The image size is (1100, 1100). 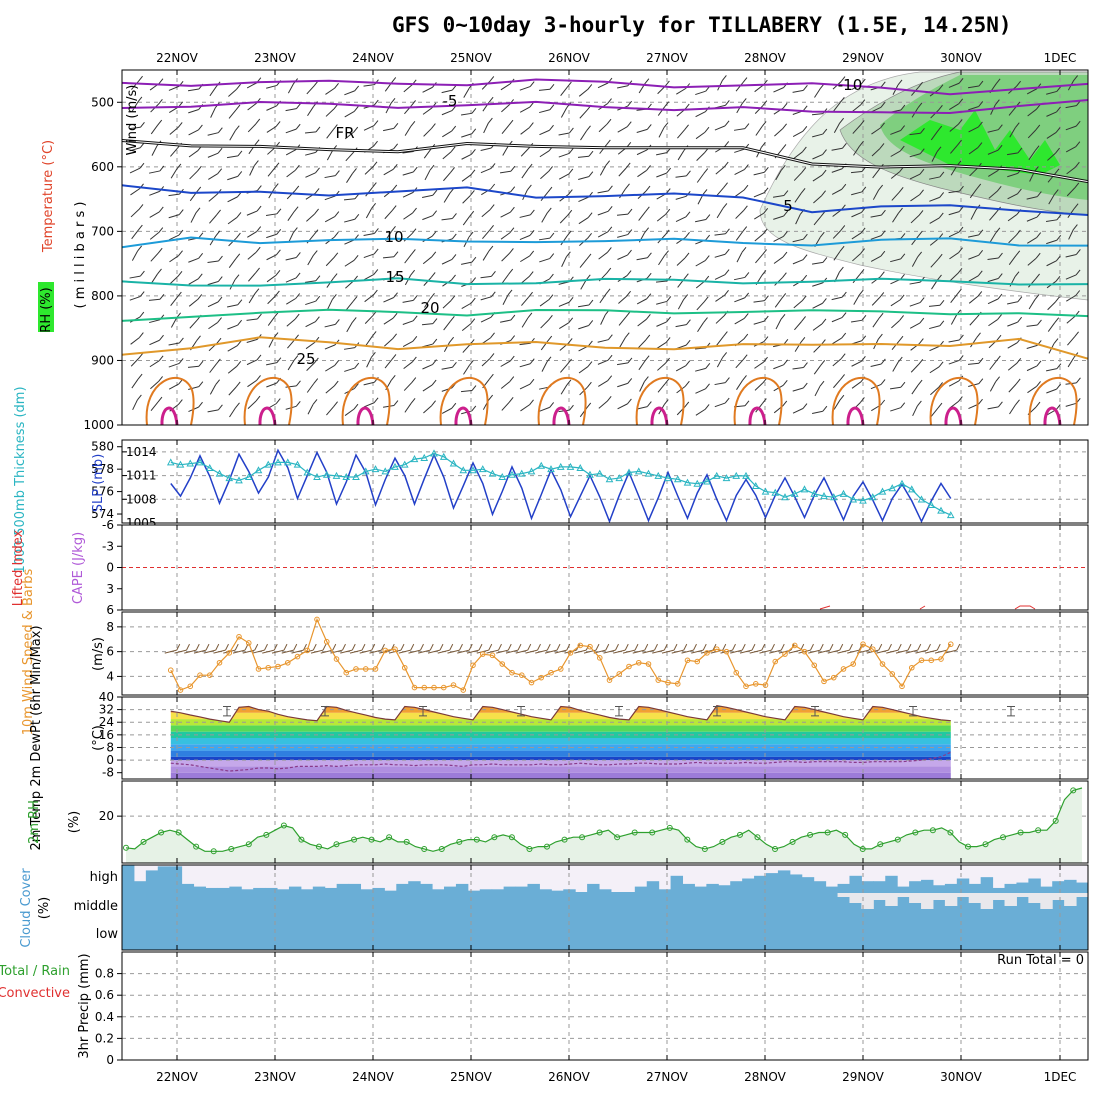 What do you see at coordinates (746, 651) in the screenshot?
I see `surface-barb` at bounding box center [746, 651].